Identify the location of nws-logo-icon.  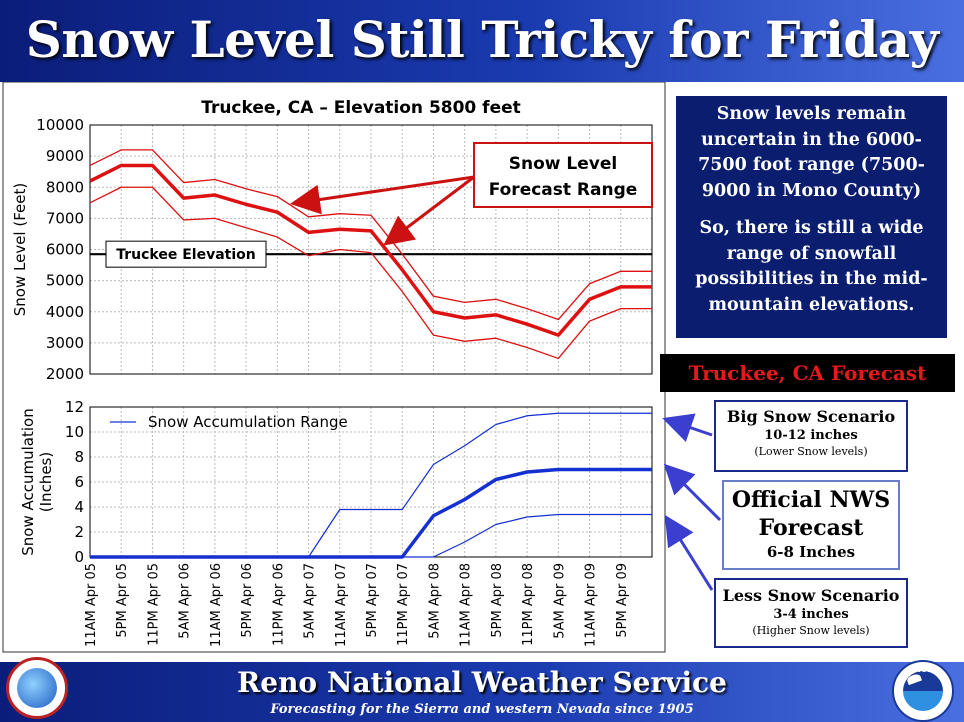
(37, 688).